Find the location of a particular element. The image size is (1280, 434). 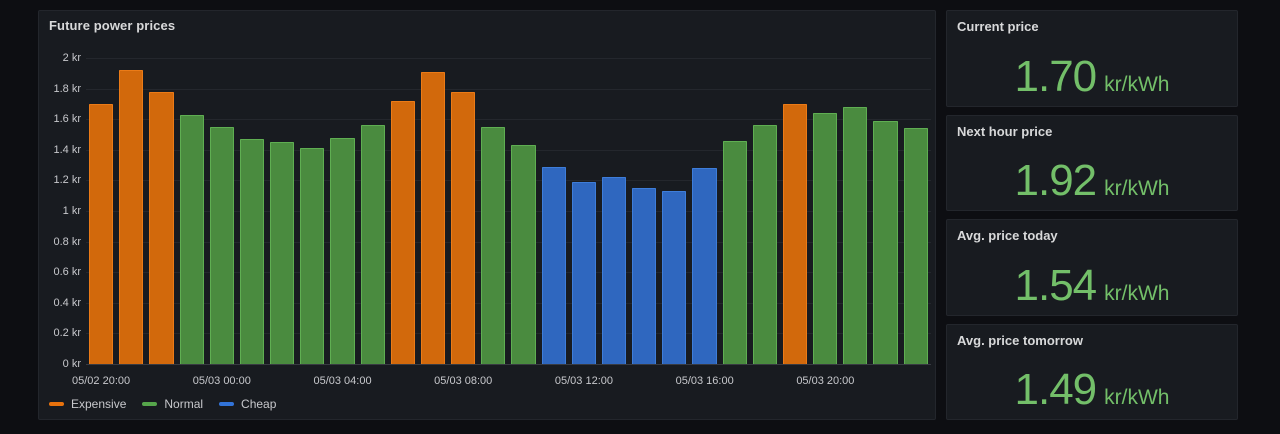

y-axis-tick-label: 1 kr is located at coordinates (71, 211).